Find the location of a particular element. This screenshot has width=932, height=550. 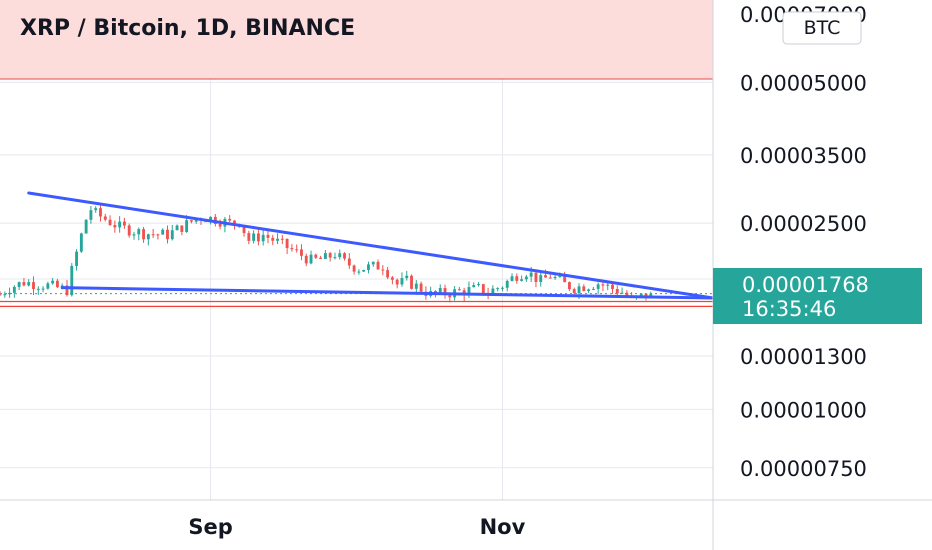

symbol-header-band is located at coordinates (356, 39).